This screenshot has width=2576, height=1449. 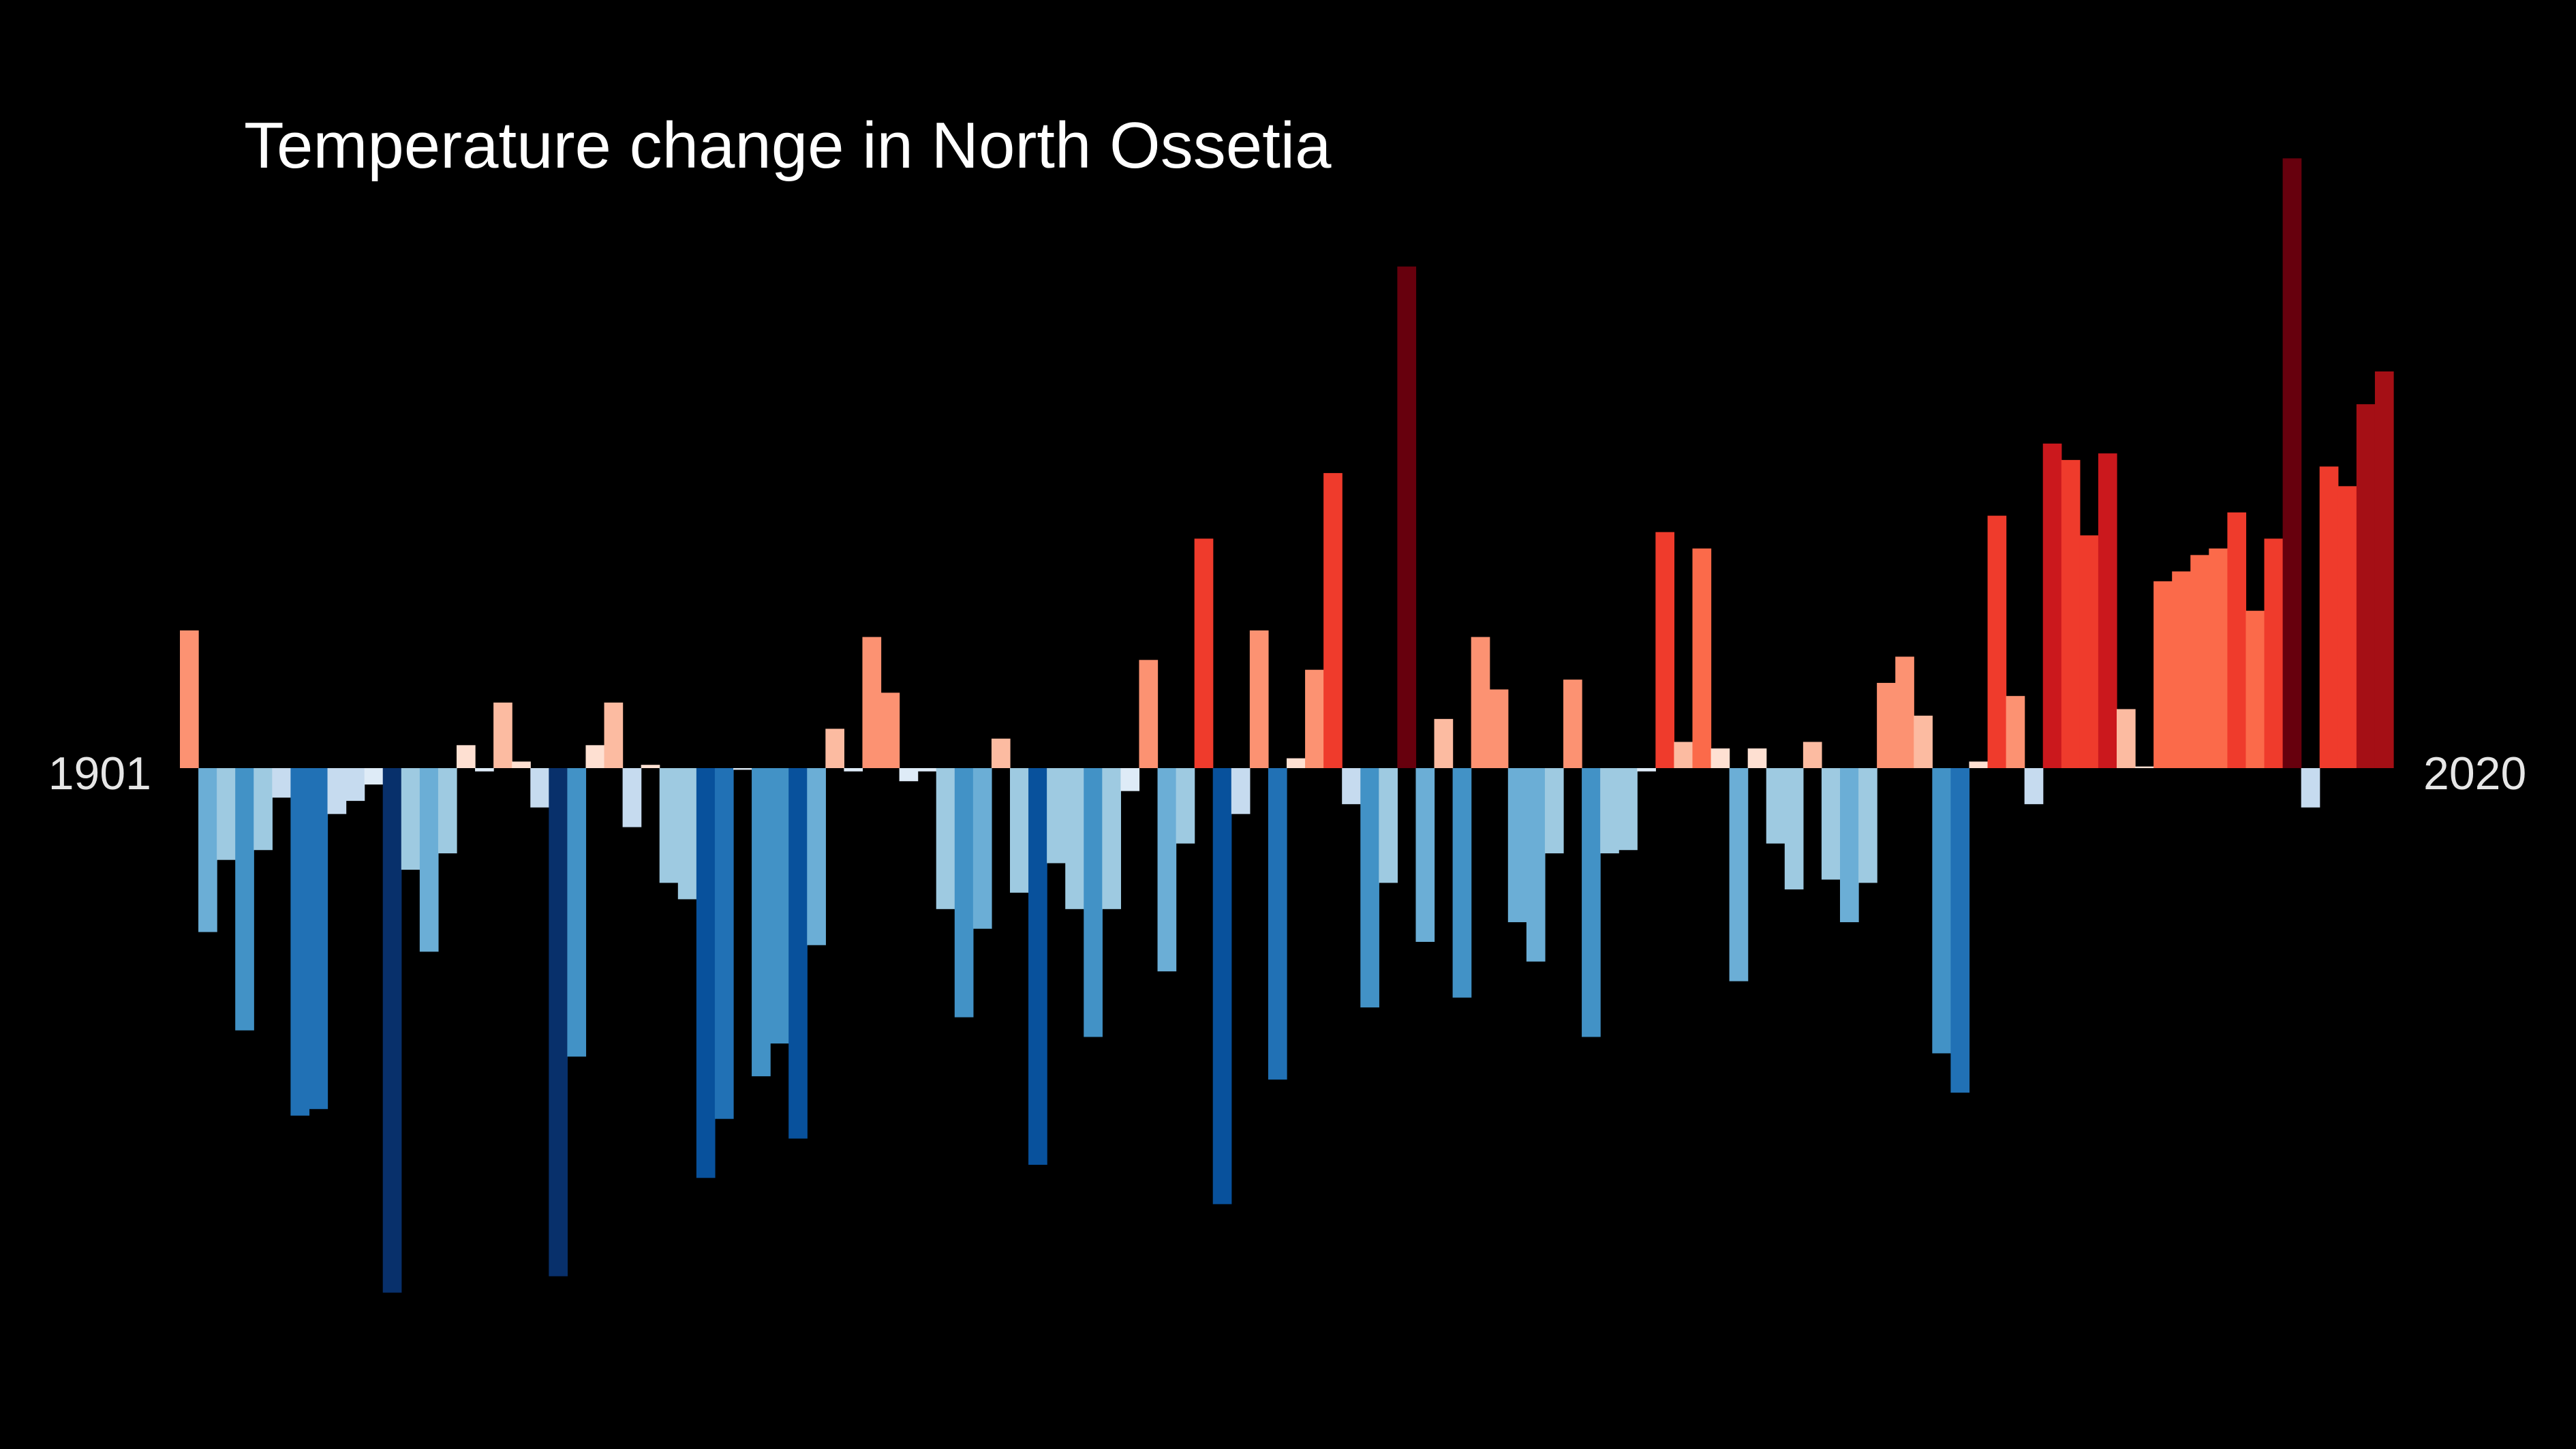 I want to click on bar-1913, so click(x=410, y=819).